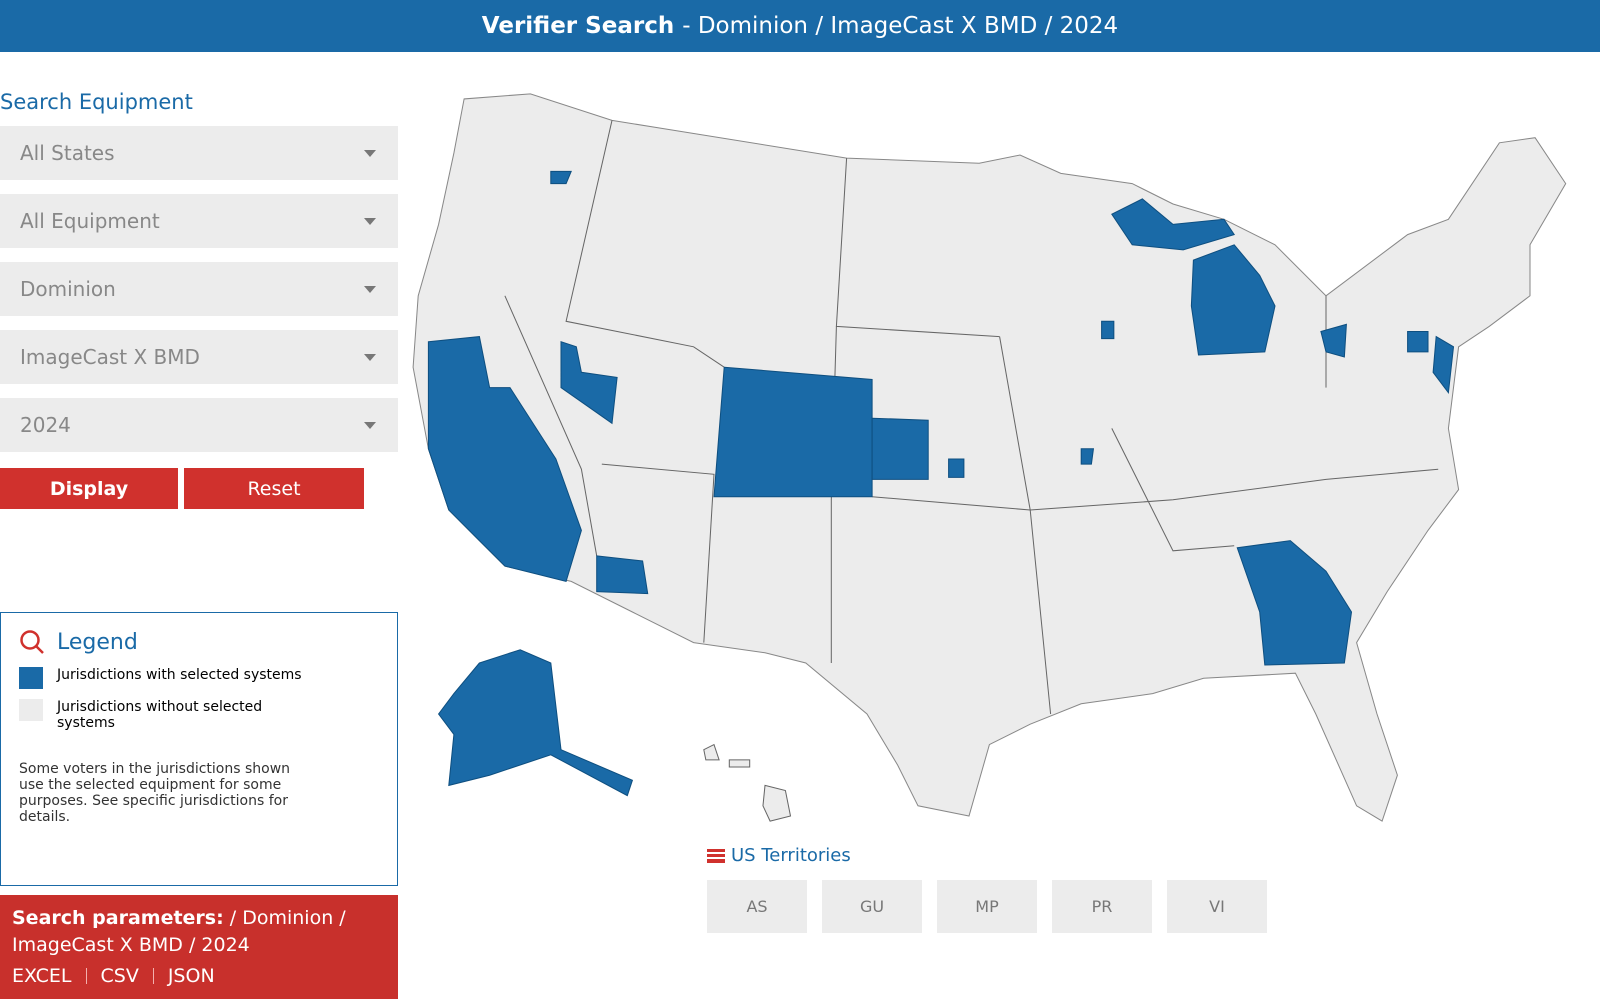 The height and width of the screenshot is (999, 1600). What do you see at coordinates (791, 855) in the screenshot?
I see `territories-title: US Territories` at bounding box center [791, 855].